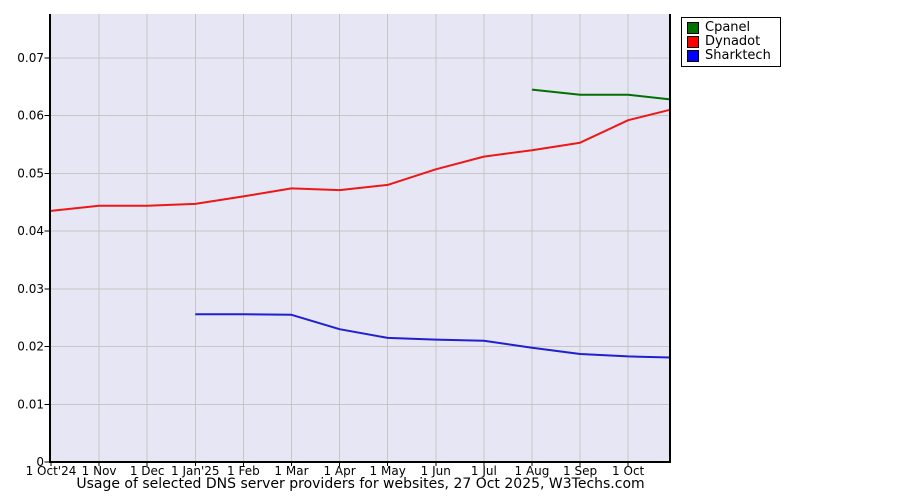  I want to click on legend-item-dynadot: Dynadot, so click(729, 42).